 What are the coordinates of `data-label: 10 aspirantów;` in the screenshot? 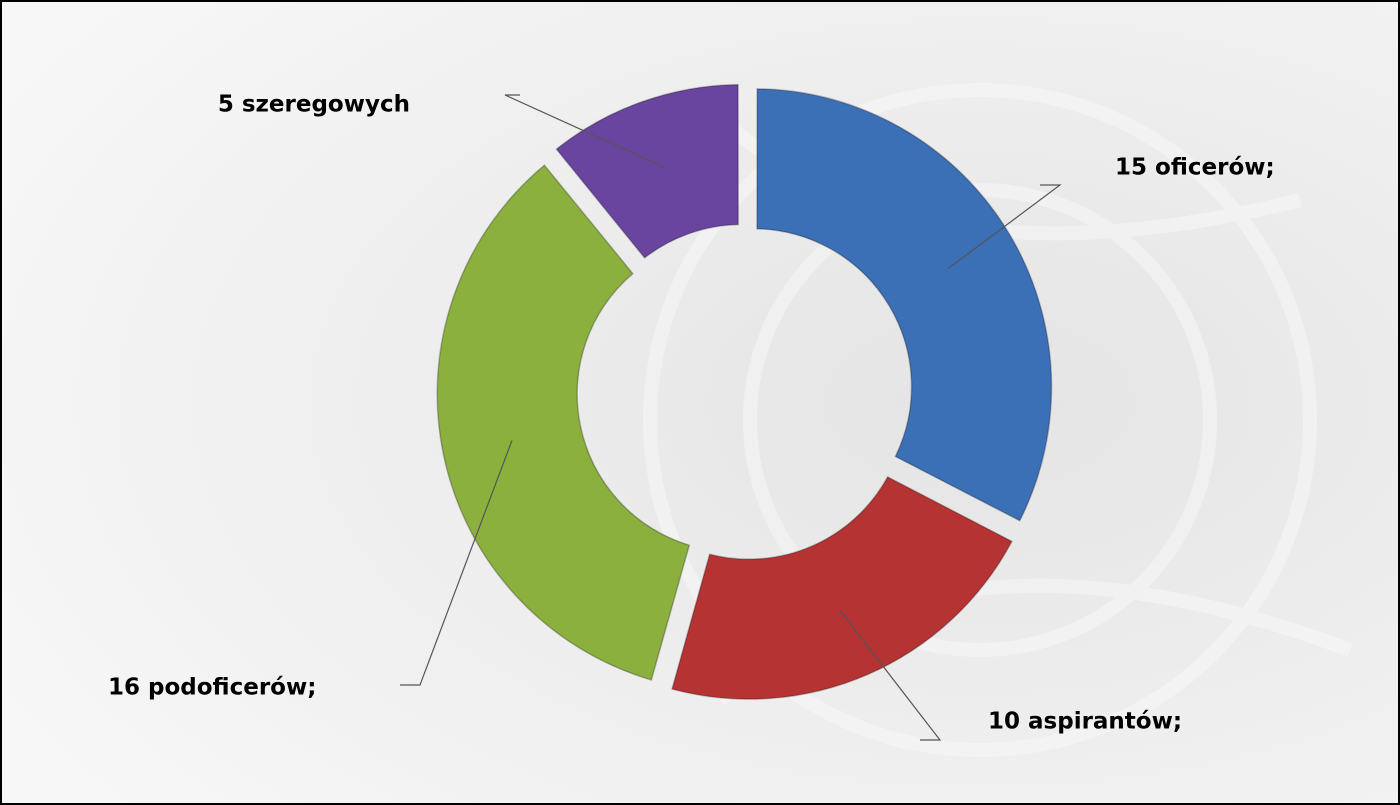 It's located at (1085, 722).